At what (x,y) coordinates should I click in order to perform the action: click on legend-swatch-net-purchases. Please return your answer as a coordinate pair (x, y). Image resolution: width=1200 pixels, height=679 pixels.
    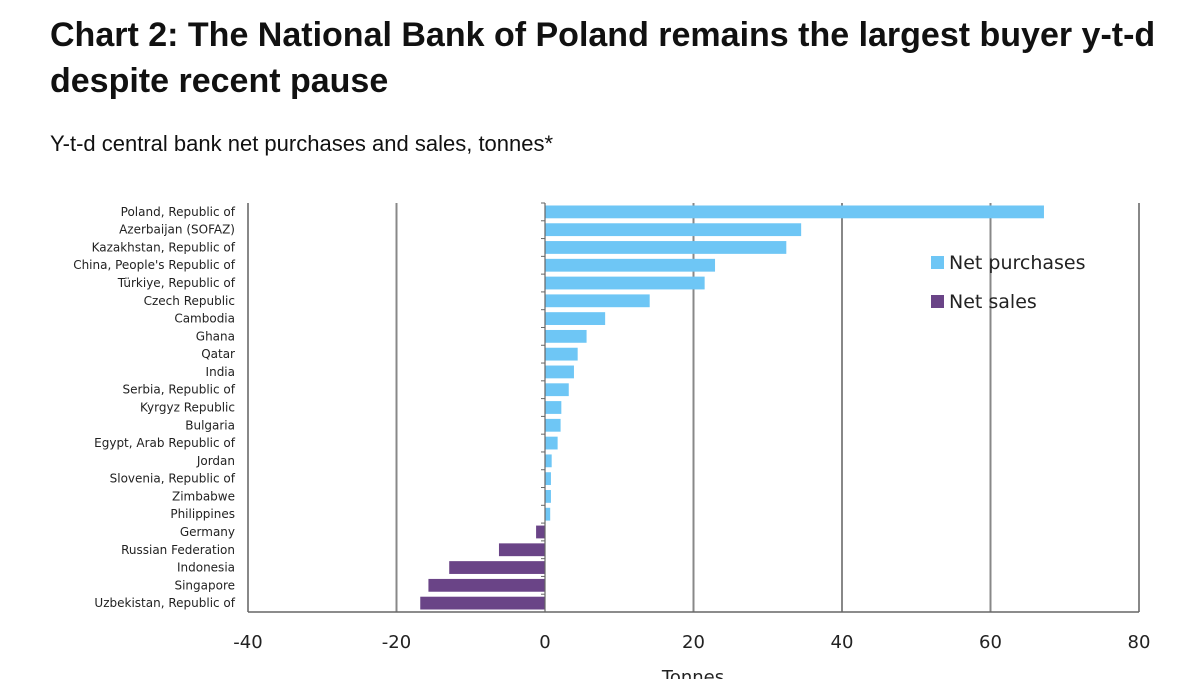
    Looking at the image, I should click on (937, 262).